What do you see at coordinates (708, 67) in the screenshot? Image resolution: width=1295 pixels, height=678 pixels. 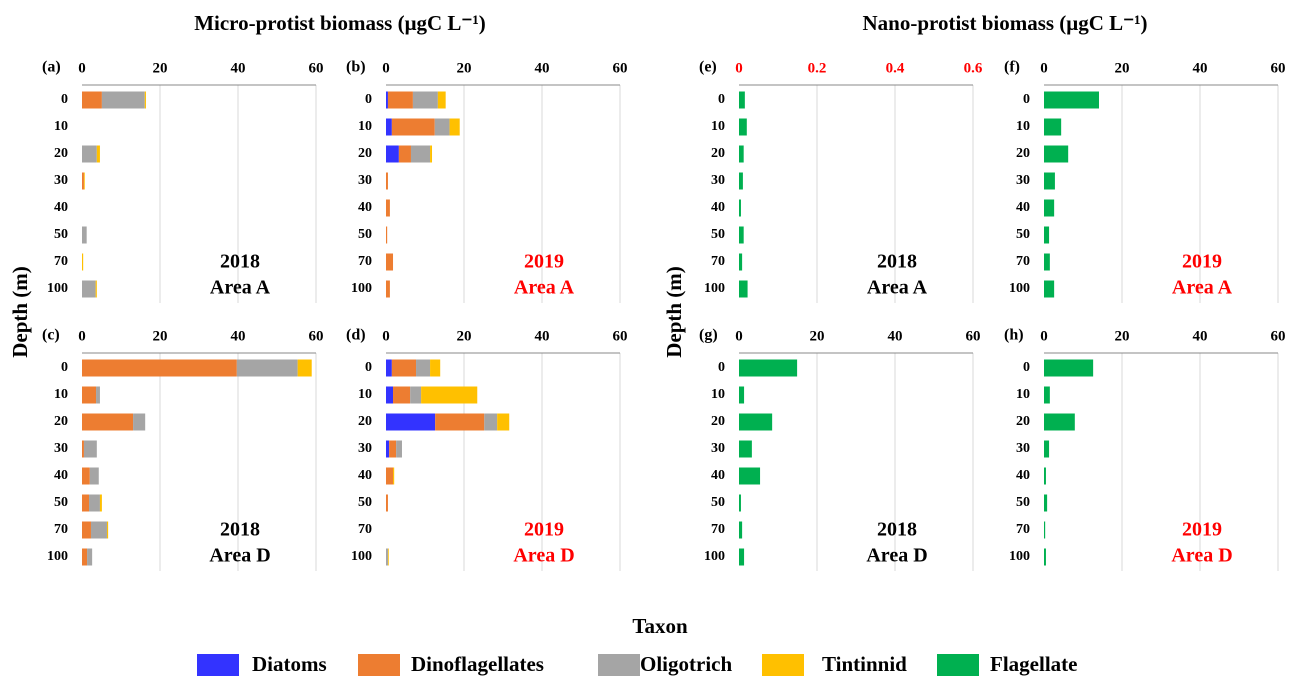 I see `panel-label: (e)` at bounding box center [708, 67].